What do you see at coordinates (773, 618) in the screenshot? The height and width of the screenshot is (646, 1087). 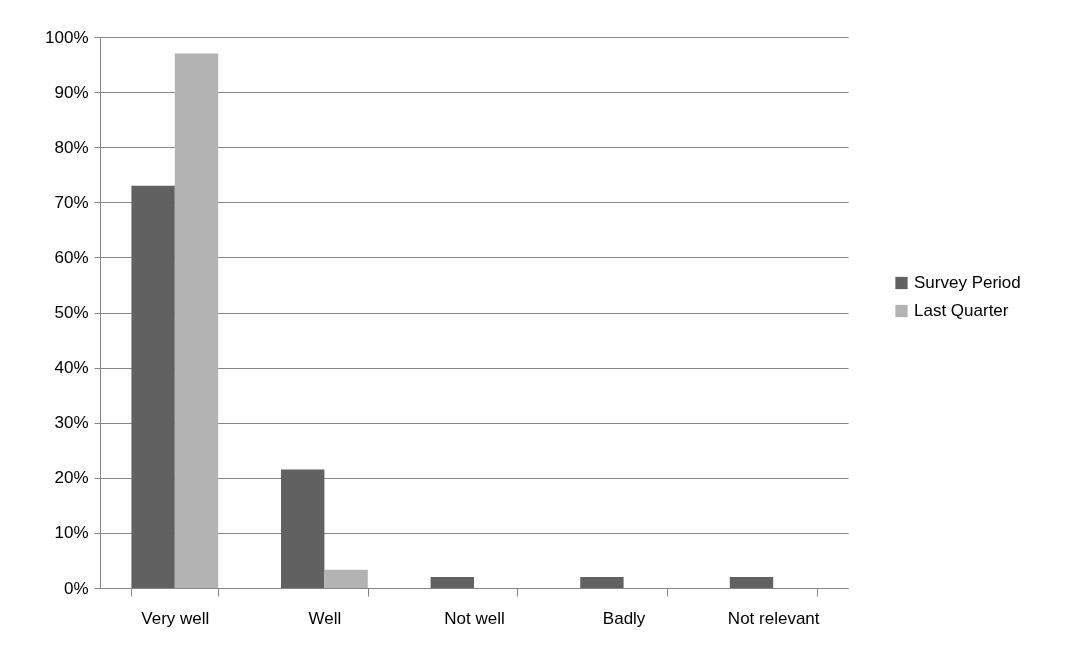 I see `x-tick-label: Not relevant` at bounding box center [773, 618].